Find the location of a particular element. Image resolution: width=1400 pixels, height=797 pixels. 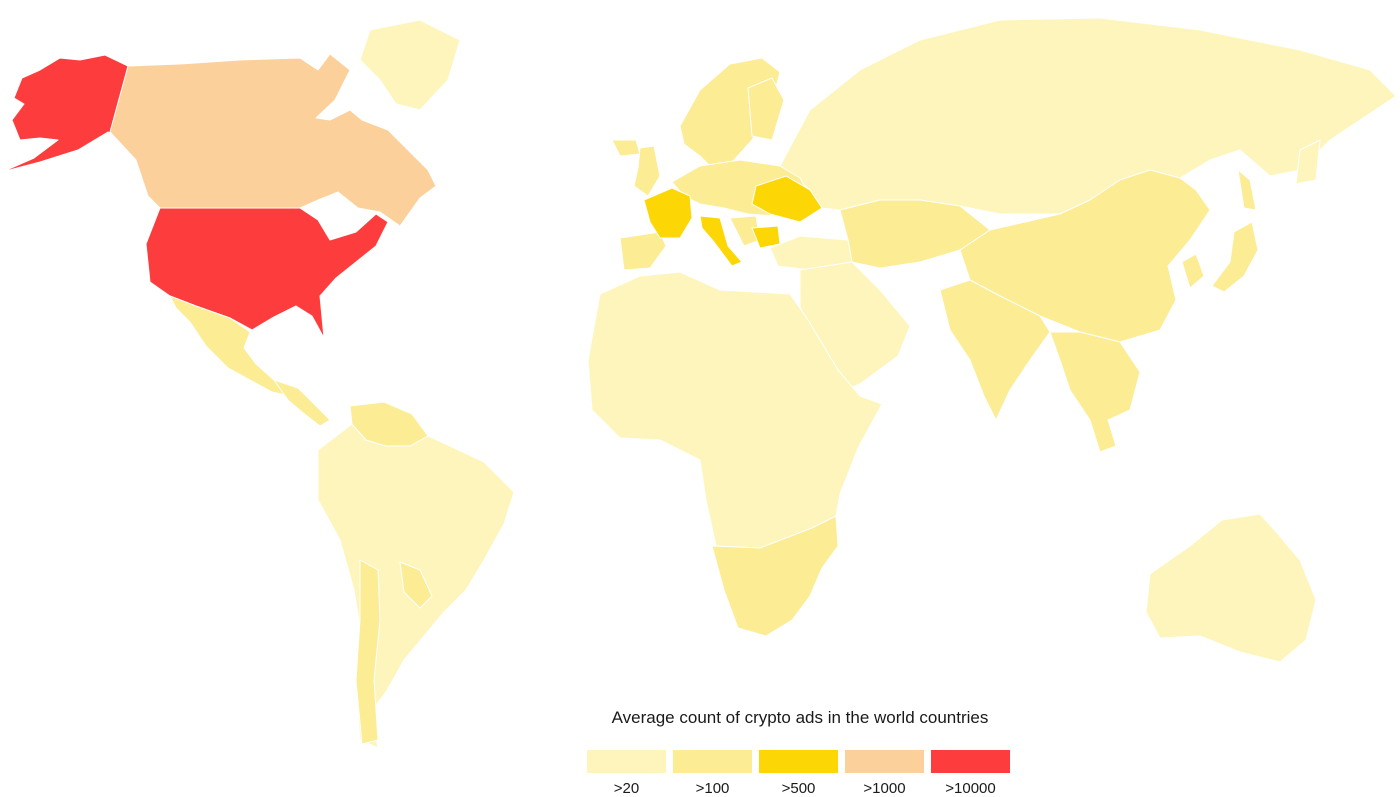

region-iceland is located at coordinates (626, 148).